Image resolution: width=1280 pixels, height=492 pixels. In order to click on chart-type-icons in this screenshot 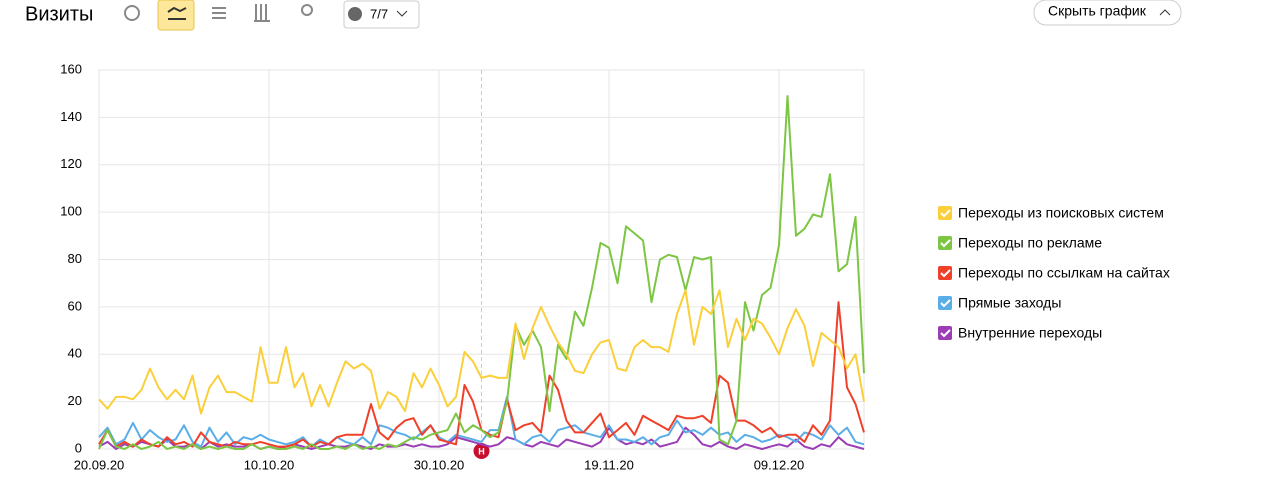, I will do `click(218, 15)`.